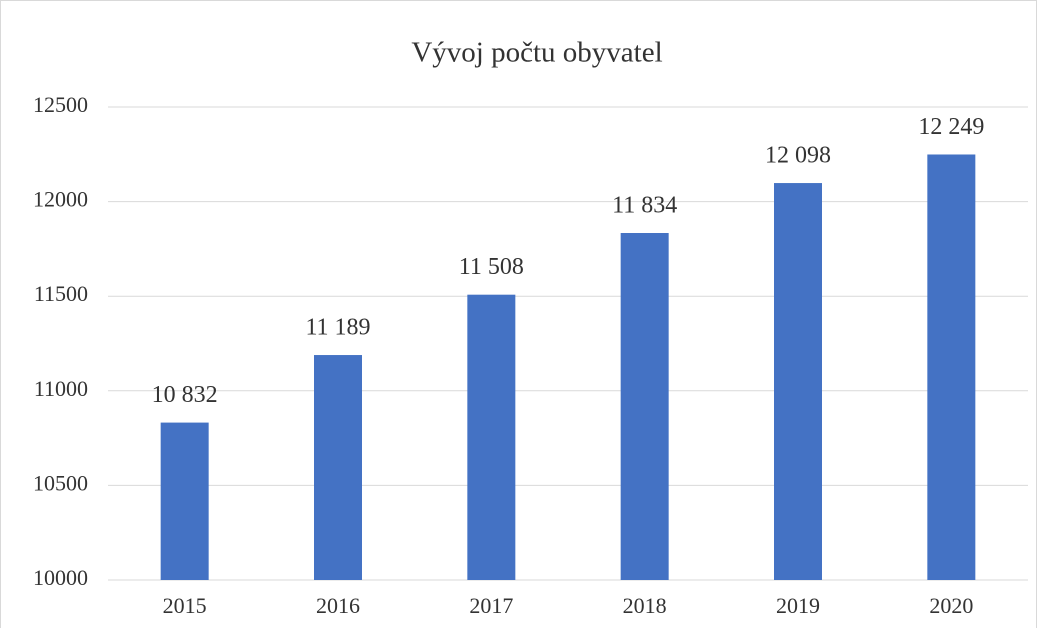 The height and width of the screenshot is (628, 1037). Describe the element at coordinates (337, 328) in the screenshot. I see `value-label: 11 189` at that location.